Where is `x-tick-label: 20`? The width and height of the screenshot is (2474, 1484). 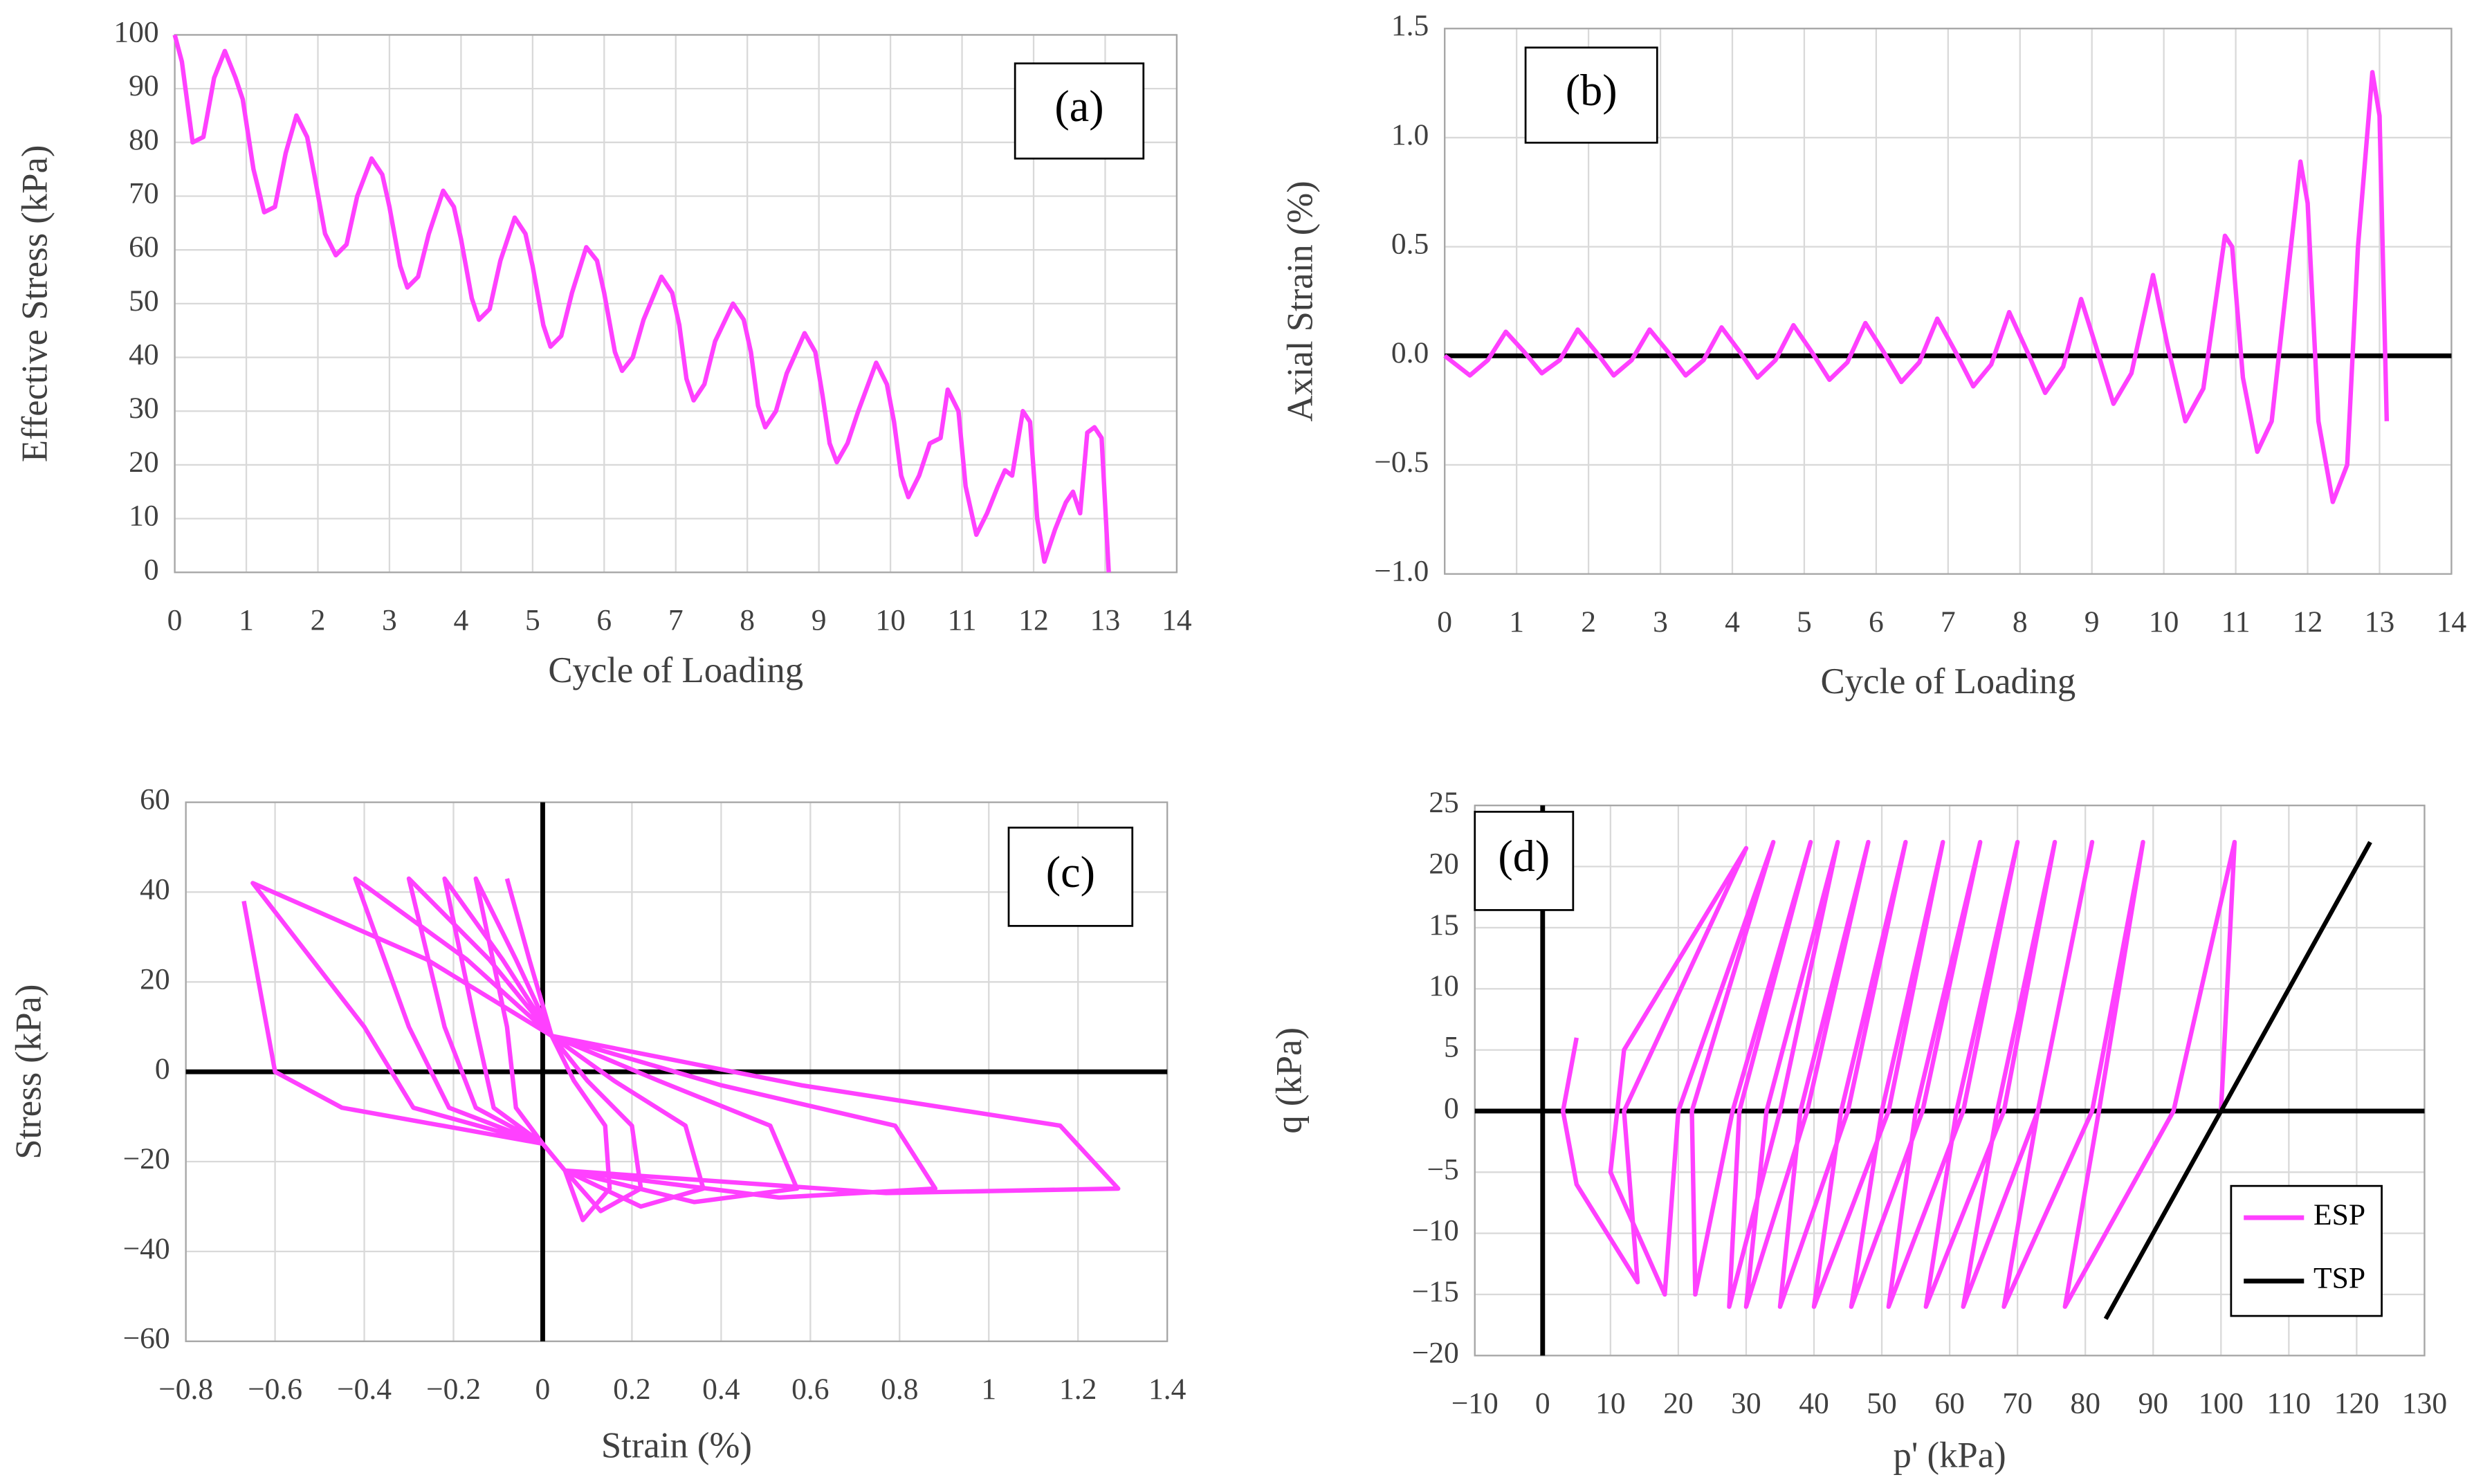
x-tick-label: 20 is located at coordinates (1678, 1403).